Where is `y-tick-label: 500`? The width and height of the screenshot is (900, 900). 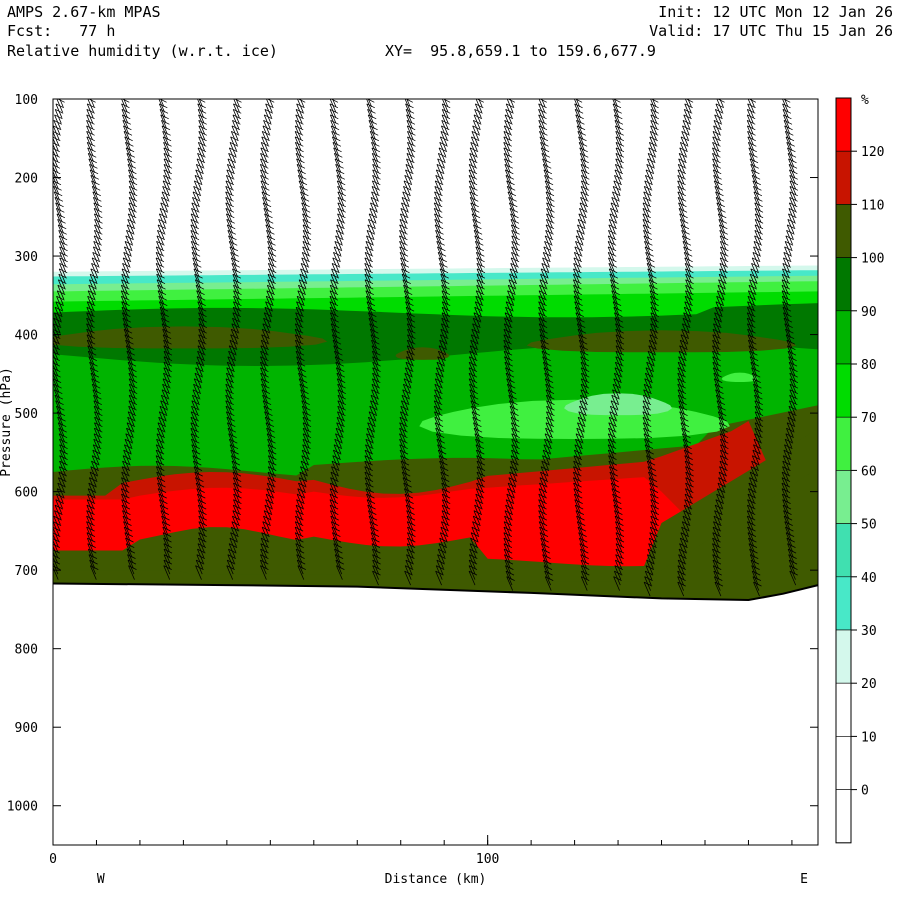
y-tick-label: 500 is located at coordinates (26, 414).